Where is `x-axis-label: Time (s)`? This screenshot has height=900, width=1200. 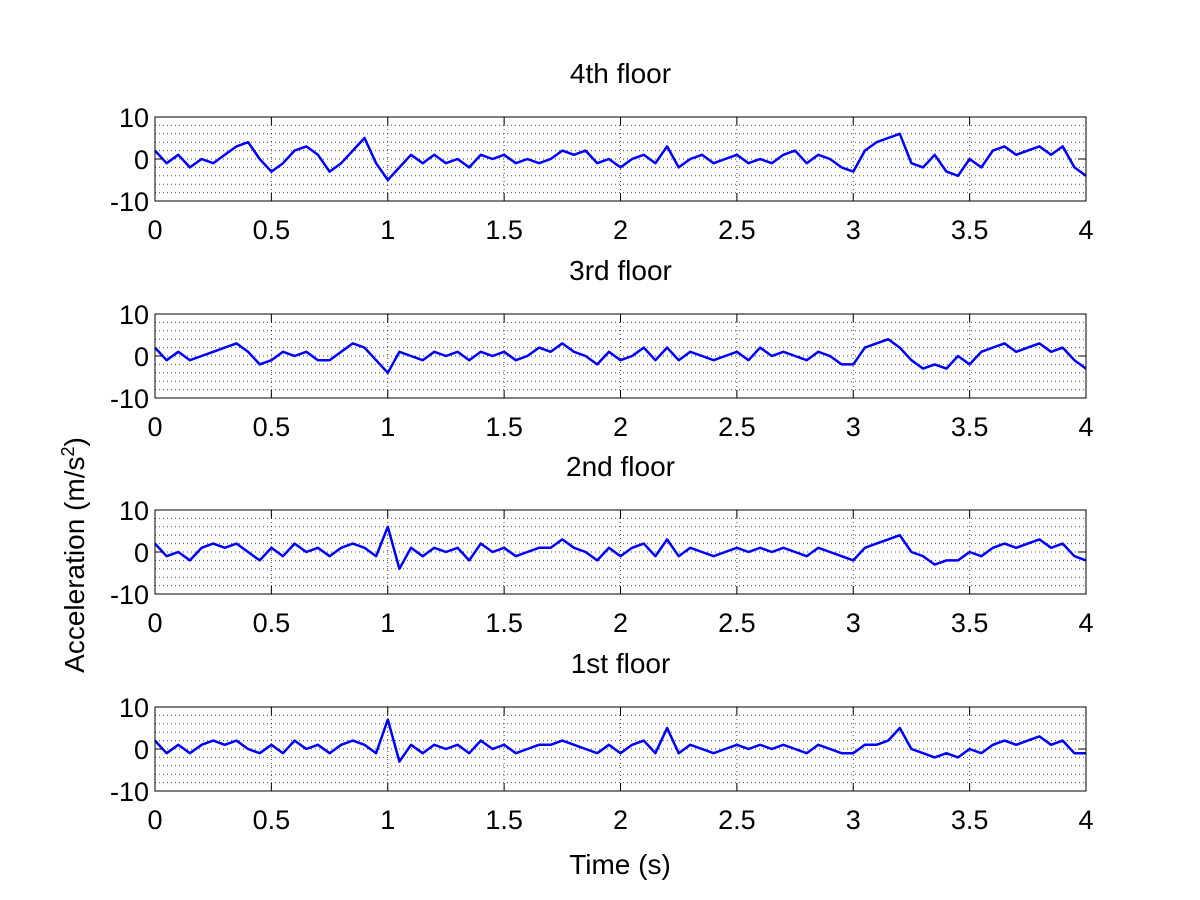
x-axis-label: Time (s) is located at coordinates (620, 864).